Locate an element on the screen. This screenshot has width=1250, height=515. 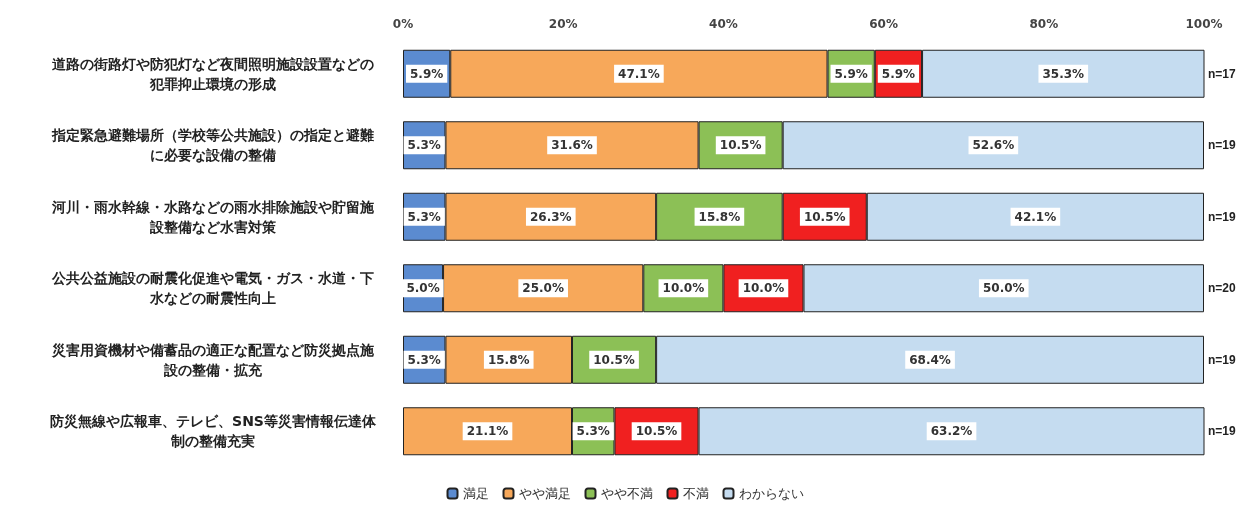
text: n=20 is located at coordinates (1222, 288).